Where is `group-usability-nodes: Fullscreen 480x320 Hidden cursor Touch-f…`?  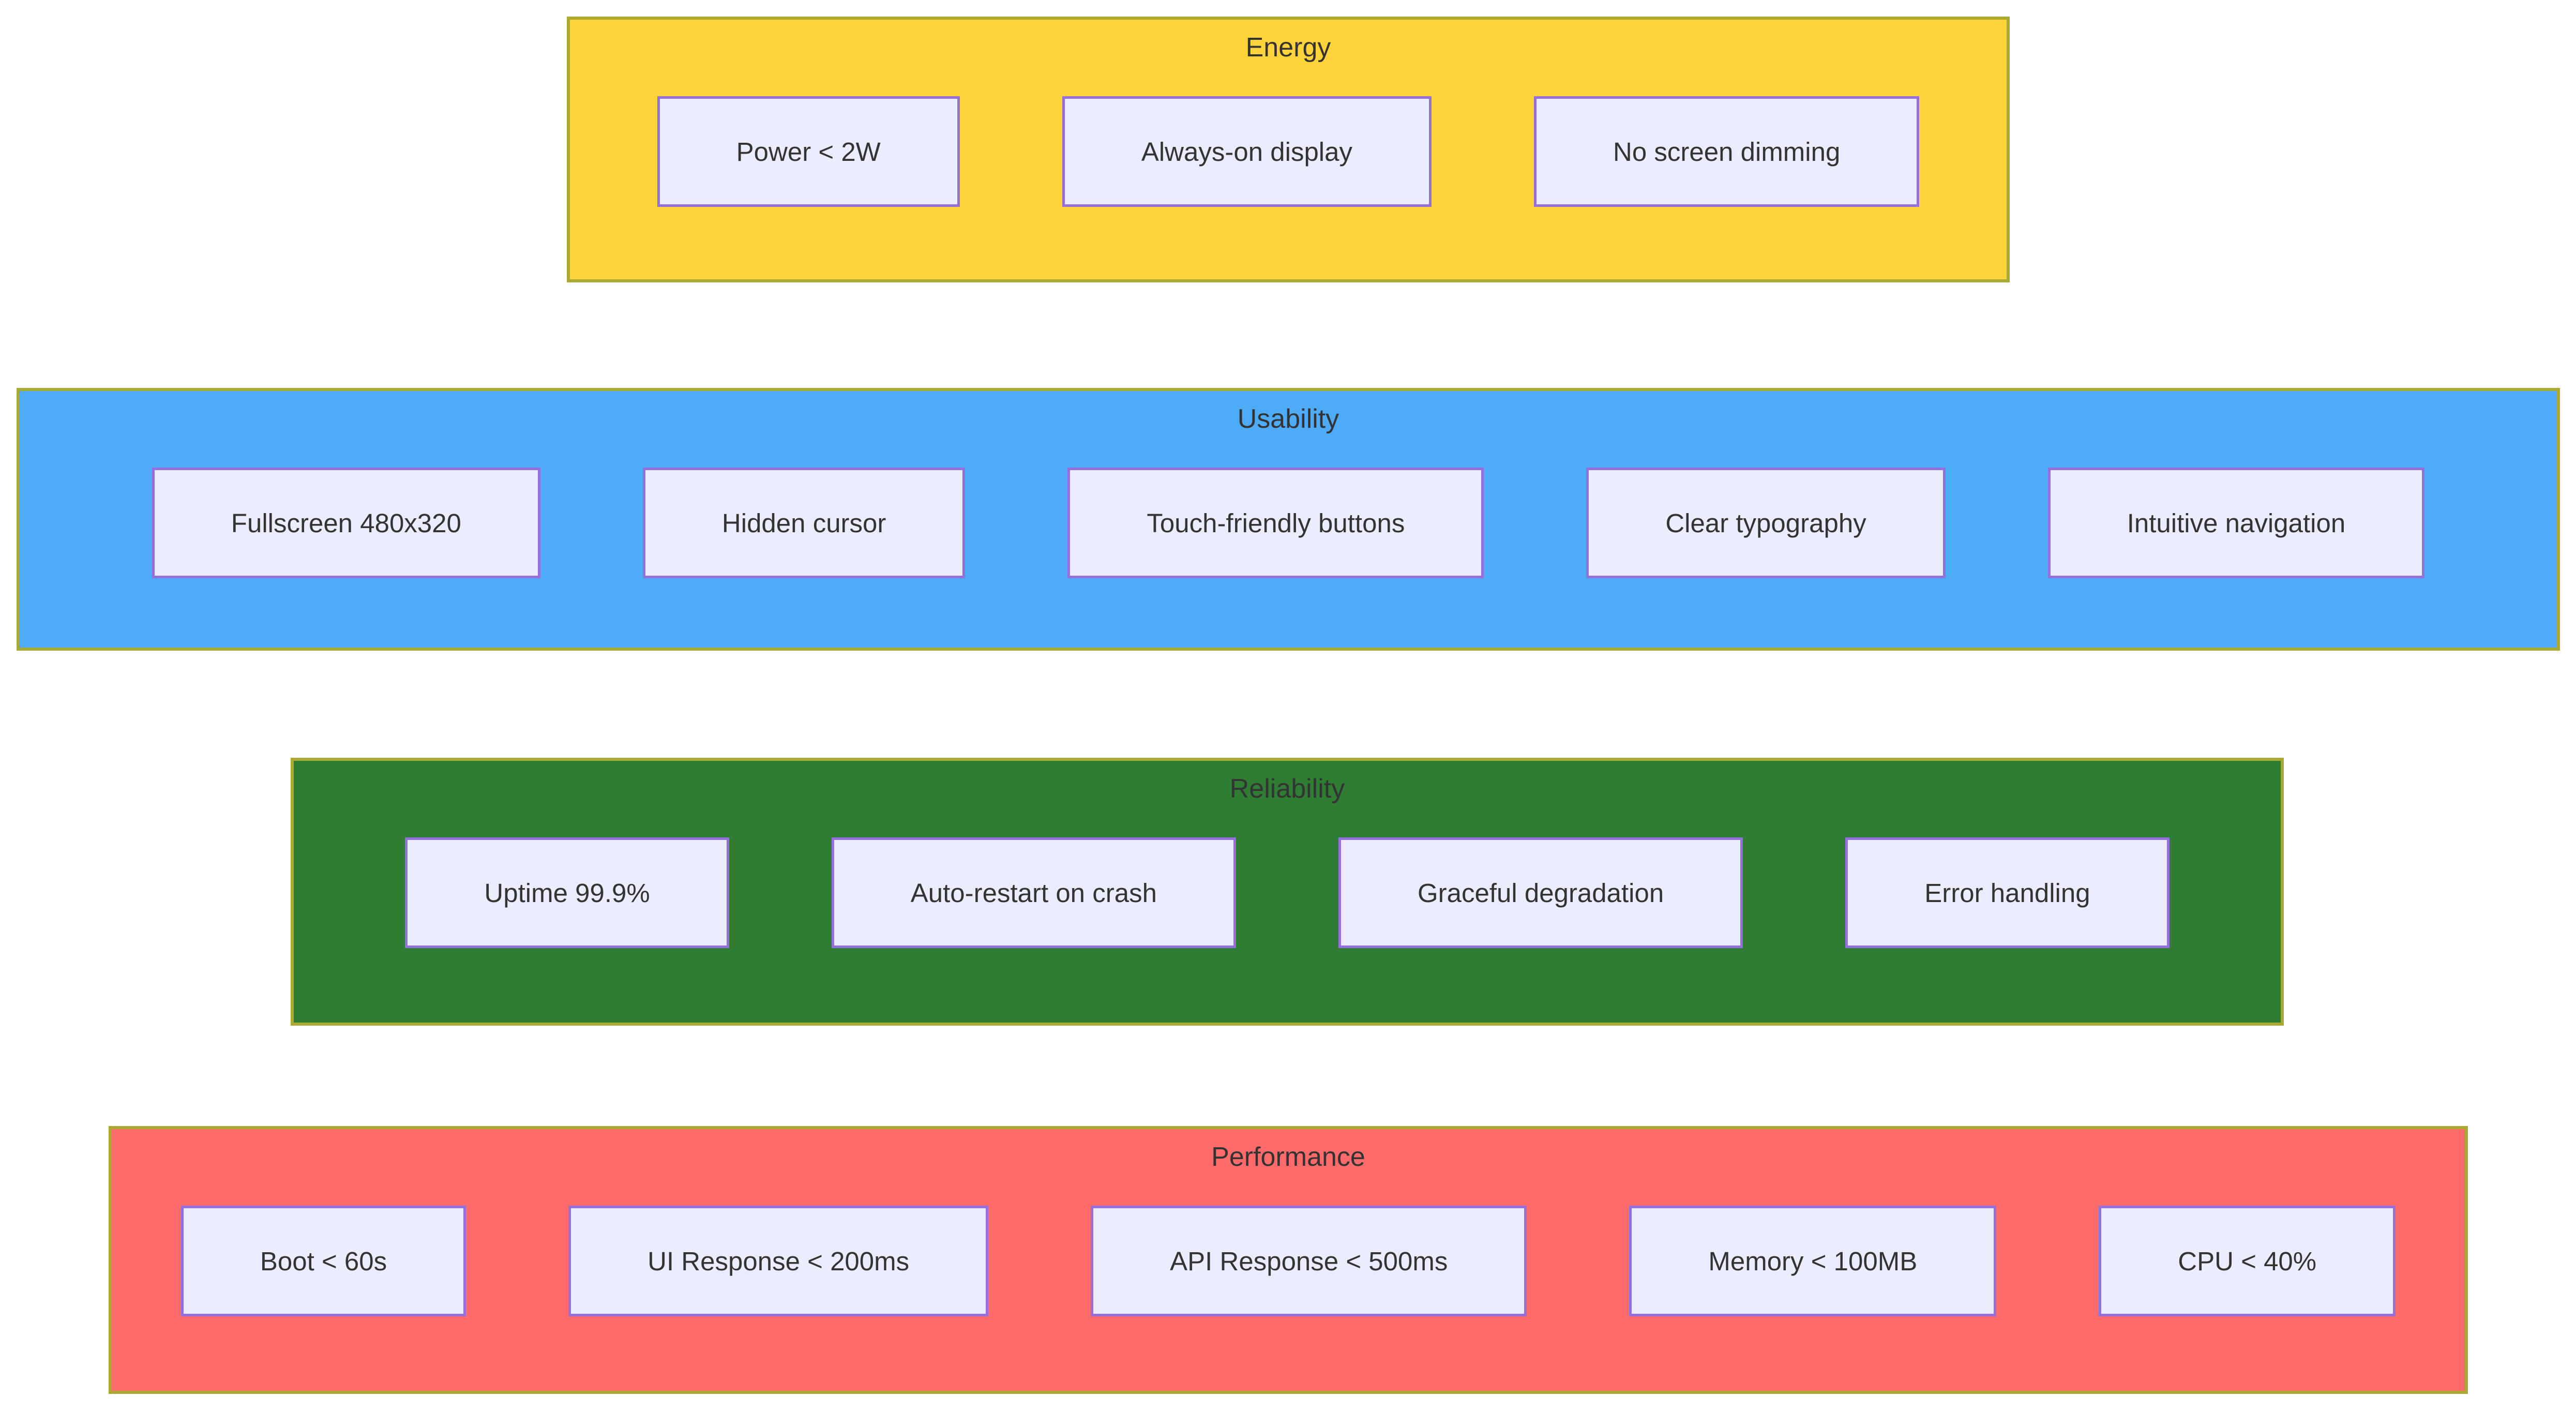 group-usability-nodes: Fullscreen 480x320 Hidden cursor Touch-f… is located at coordinates (1288, 523).